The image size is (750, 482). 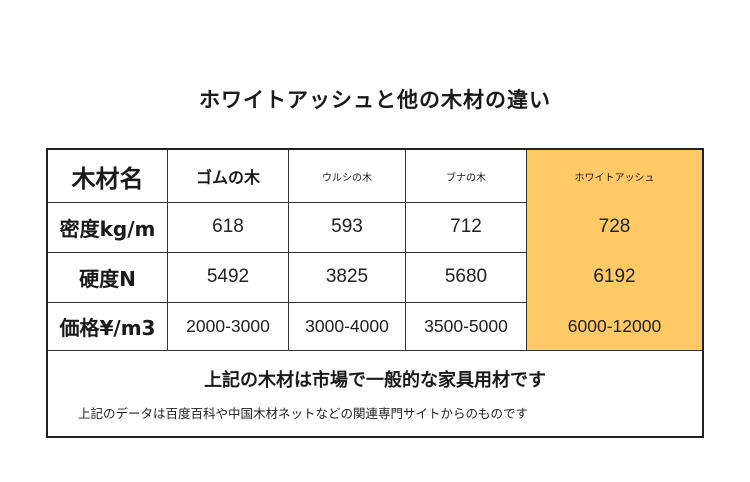 What do you see at coordinates (228, 227) in the screenshot?
I see `density-rubber: 618` at bounding box center [228, 227].